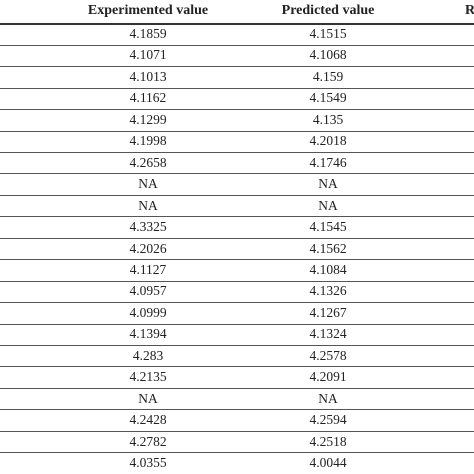  Describe the element at coordinates (148, 55) in the screenshot. I see `table-cell: 4.1071` at that location.